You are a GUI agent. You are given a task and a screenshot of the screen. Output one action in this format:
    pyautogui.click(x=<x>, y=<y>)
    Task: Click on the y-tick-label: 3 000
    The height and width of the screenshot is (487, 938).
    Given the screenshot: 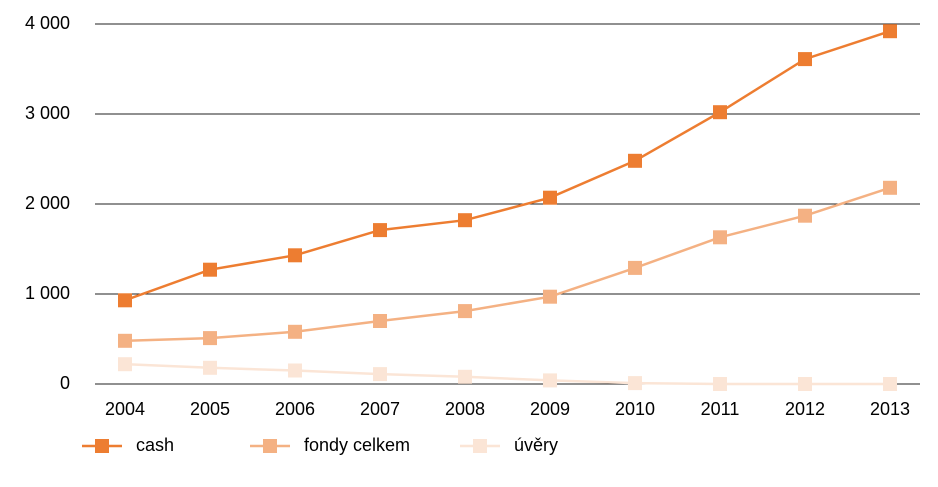 What is the action you would take?
    pyautogui.click(x=47, y=113)
    